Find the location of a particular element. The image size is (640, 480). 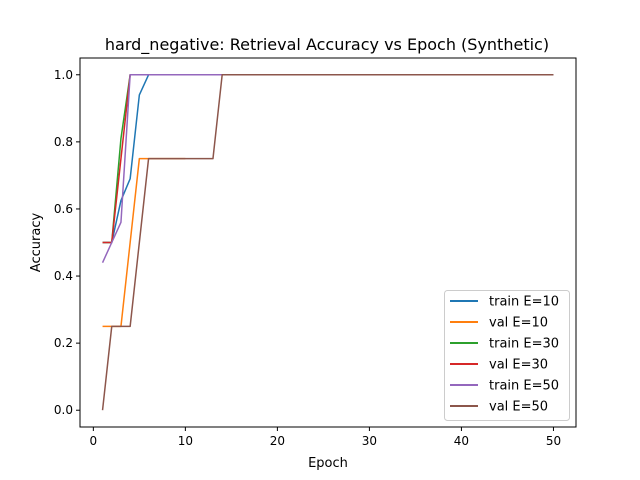

y-axis: 0.0 0.2 0.4 0.6 0.8 1.0 is located at coordinates (67, 242).